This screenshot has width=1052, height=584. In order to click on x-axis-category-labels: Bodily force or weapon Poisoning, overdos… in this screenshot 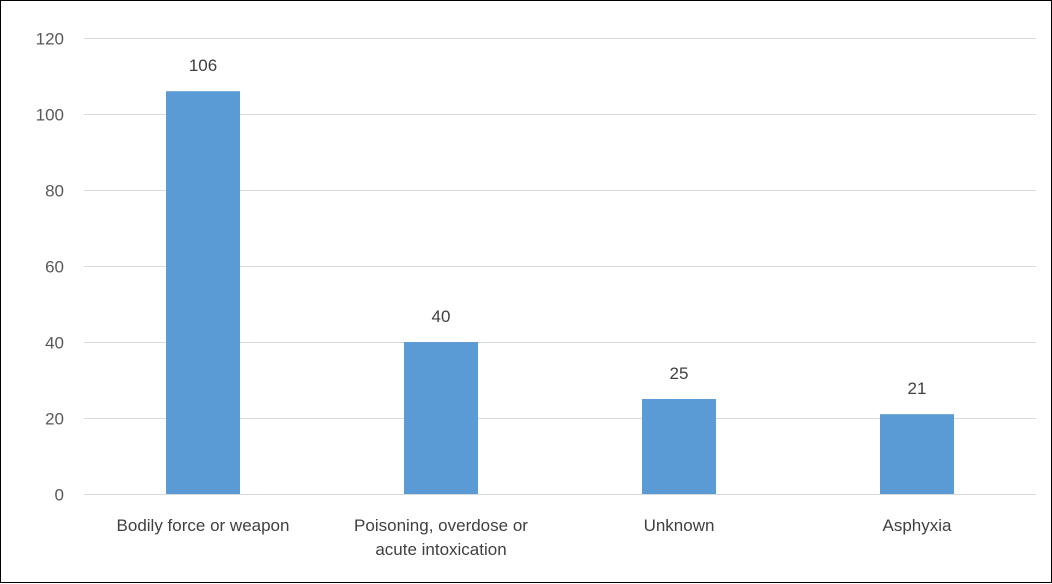, I will do `click(535, 537)`.